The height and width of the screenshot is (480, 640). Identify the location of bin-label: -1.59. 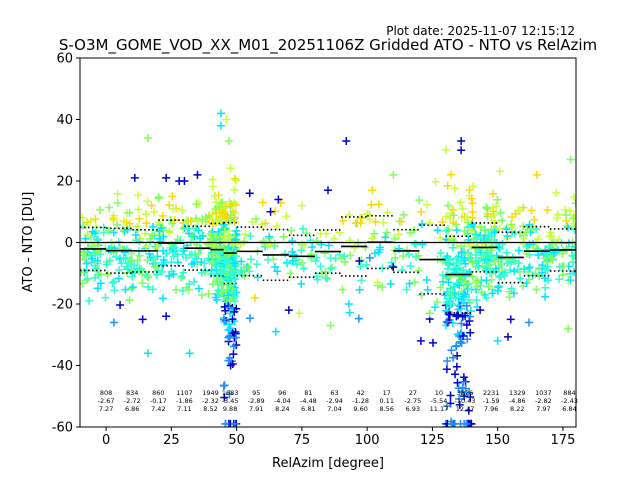
(491, 401).